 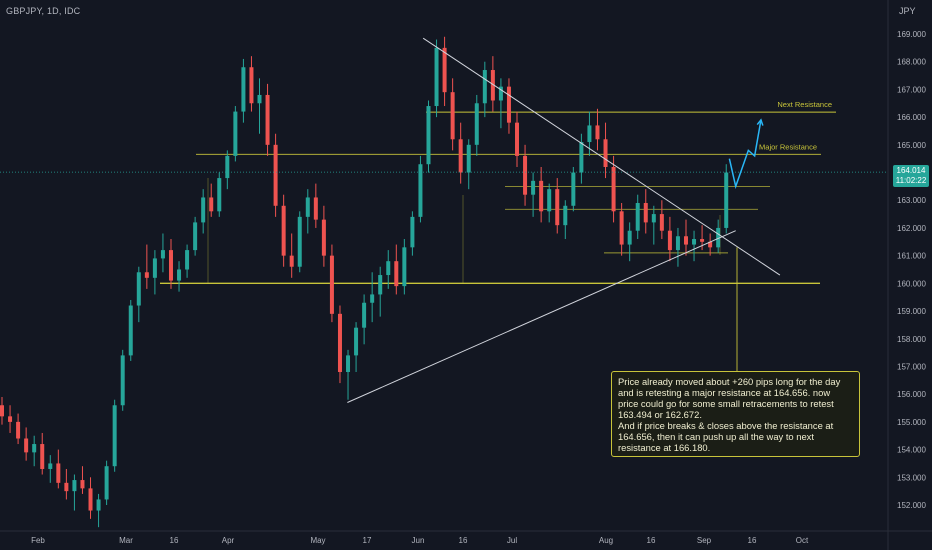 I want to click on last-price-badge: 164.014 11:02:22, so click(x=911, y=176).